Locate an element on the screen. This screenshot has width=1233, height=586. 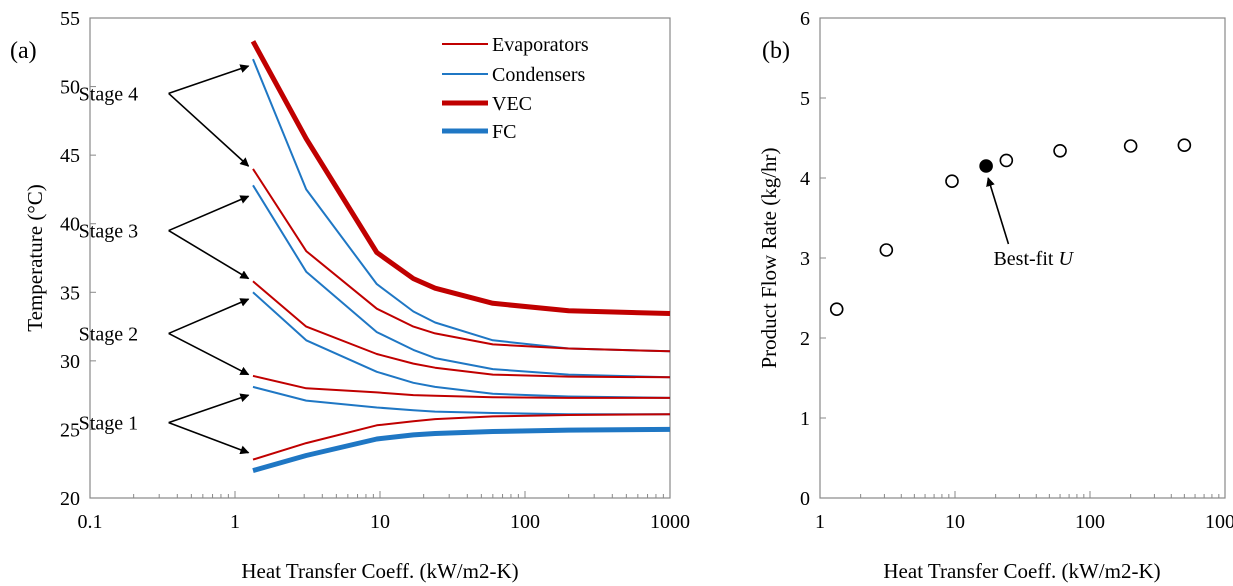
x-tick-label-a: 0.1 is located at coordinates (90, 522).